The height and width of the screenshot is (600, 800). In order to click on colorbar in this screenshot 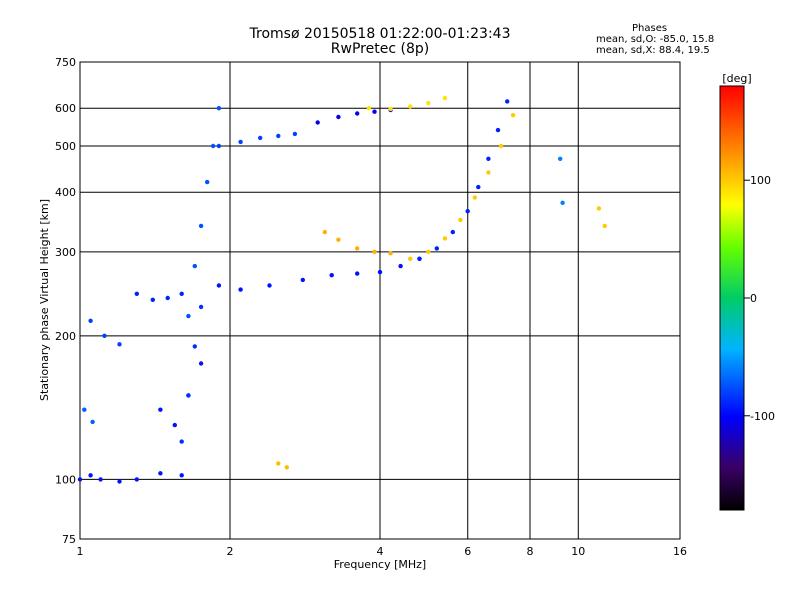, I will do `click(732, 298)`.